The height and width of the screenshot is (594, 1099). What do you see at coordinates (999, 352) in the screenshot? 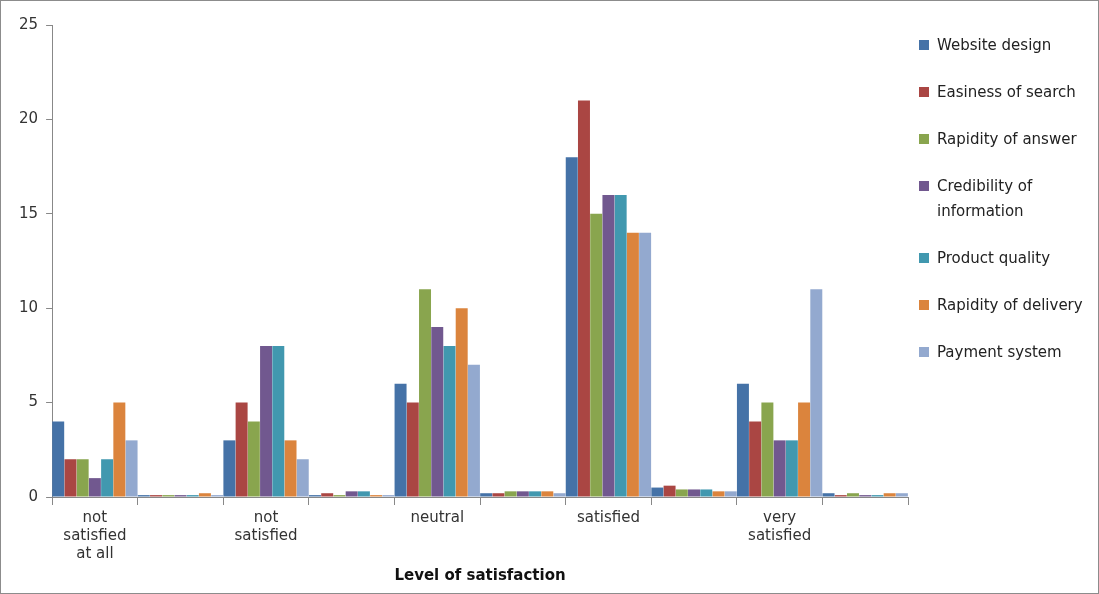
I see `legend-label: Payment system` at bounding box center [999, 352].